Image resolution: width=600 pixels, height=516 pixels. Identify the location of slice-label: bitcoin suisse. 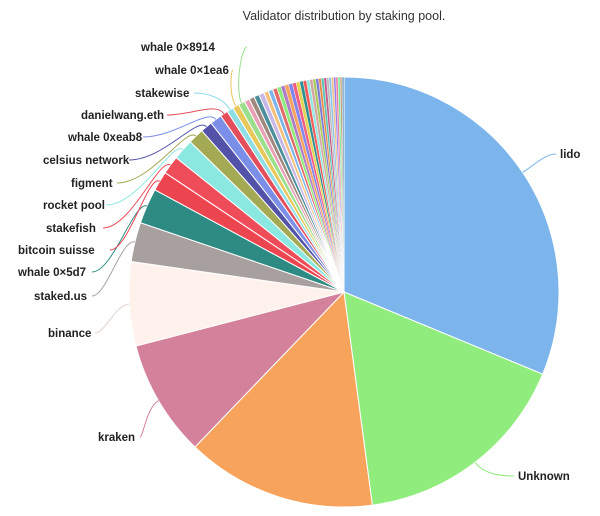
(56, 251).